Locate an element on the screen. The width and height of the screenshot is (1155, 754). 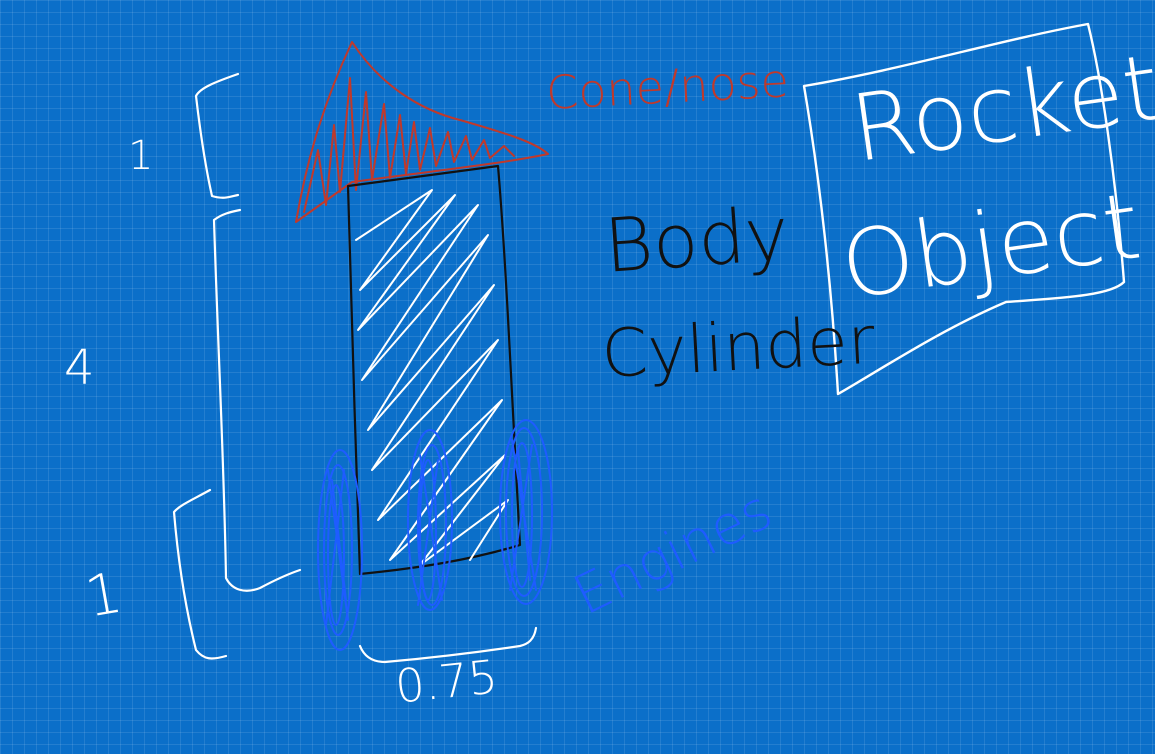
bracket-width is located at coordinates (448, 645).